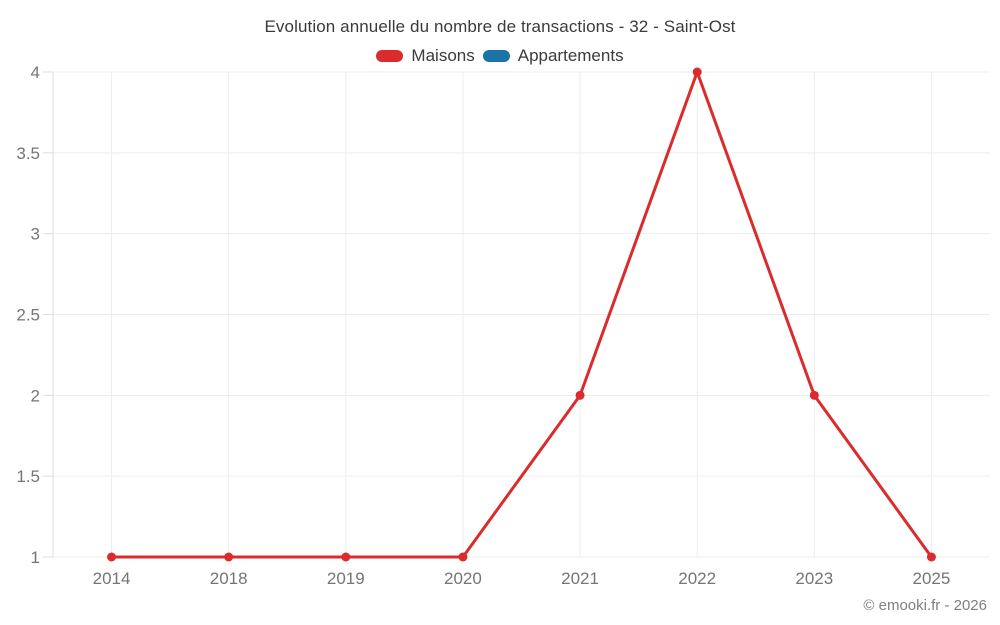 The height and width of the screenshot is (625, 1000). Describe the element at coordinates (925, 605) in the screenshot. I see `copyright-text: © emooki.fr - 2026` at that location.